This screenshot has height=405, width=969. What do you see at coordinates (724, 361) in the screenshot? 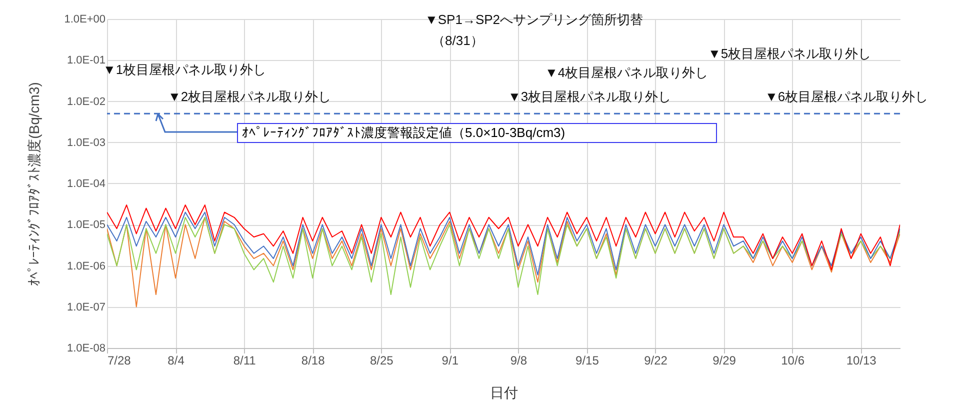
I see `x-tick-label: 9/29` at bounding box center [724, 361].